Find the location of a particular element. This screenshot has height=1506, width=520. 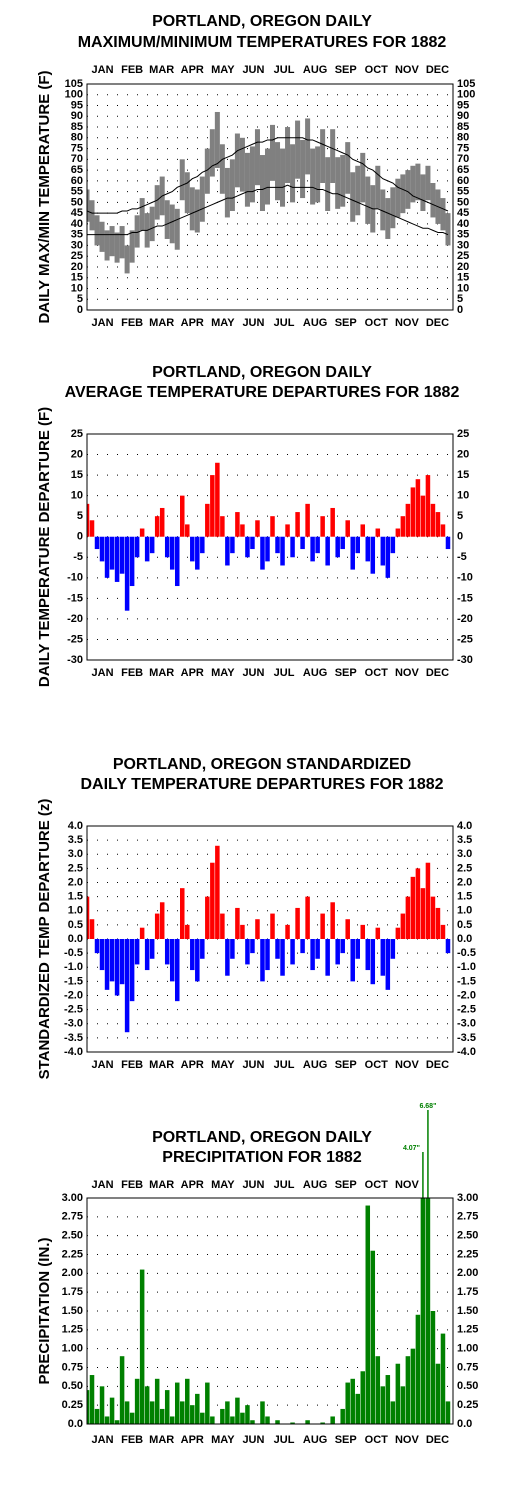

month-label: JUL is located at coordinates (284, 673).